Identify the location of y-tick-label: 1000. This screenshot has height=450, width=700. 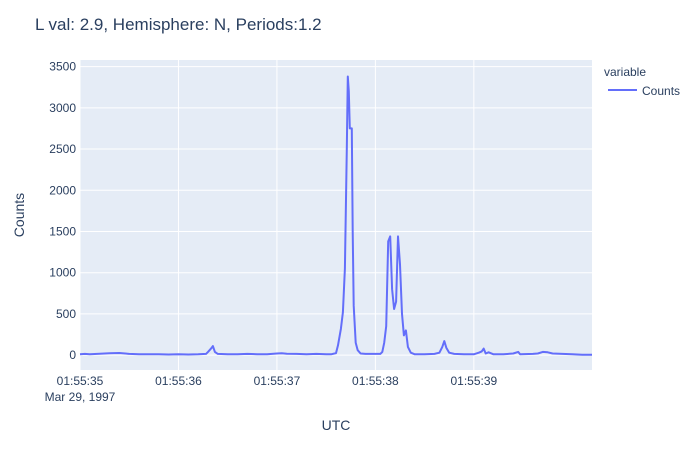
(62, 273).